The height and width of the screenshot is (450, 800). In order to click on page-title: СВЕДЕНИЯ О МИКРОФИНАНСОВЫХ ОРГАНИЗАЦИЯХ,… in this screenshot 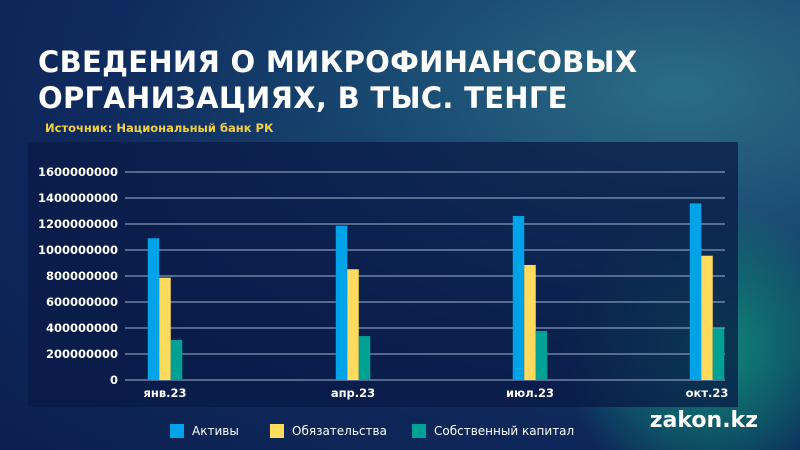, I will do `click(338, 80)`.